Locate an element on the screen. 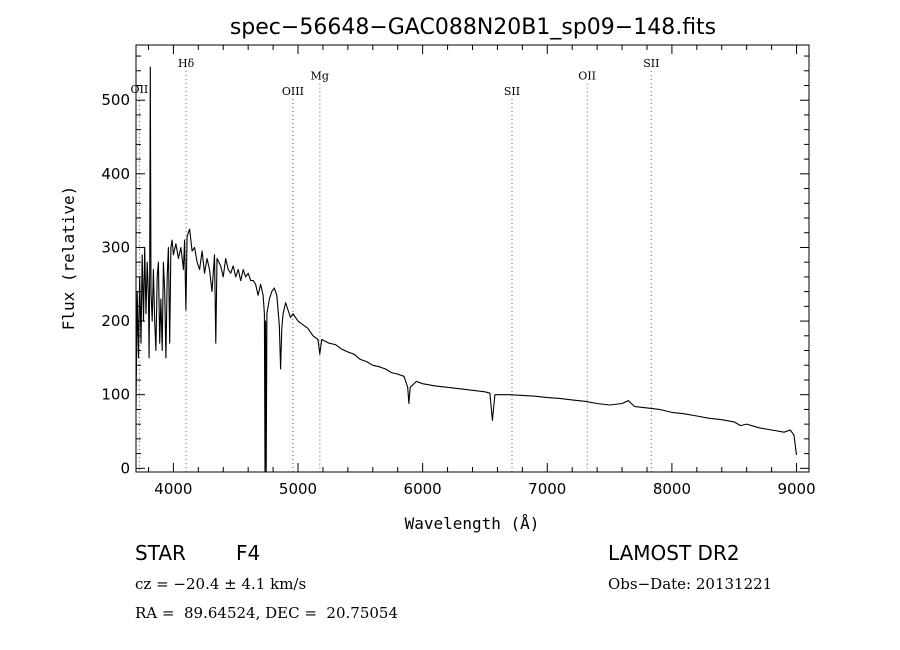 The height and width of the screenshot is (650, 900). observation-date: Obs−Date: 20131221 is located at coordinates (690, 584).